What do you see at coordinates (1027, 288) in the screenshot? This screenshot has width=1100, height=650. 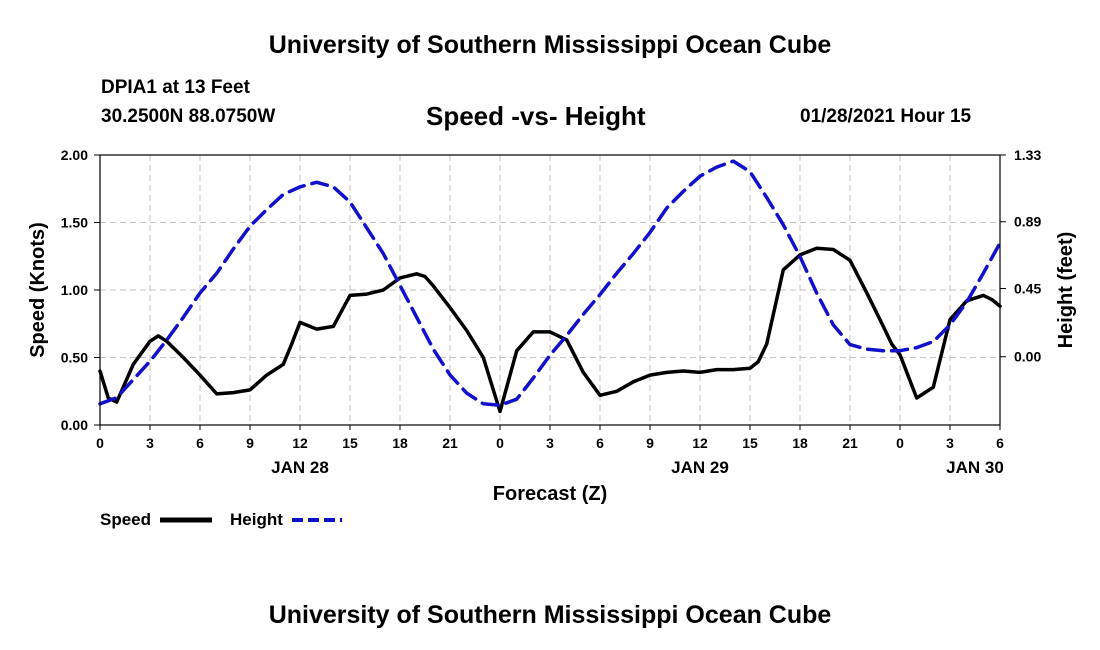 I see `y-tick-label-right: 0.45` at bounding box center [1027, 288].